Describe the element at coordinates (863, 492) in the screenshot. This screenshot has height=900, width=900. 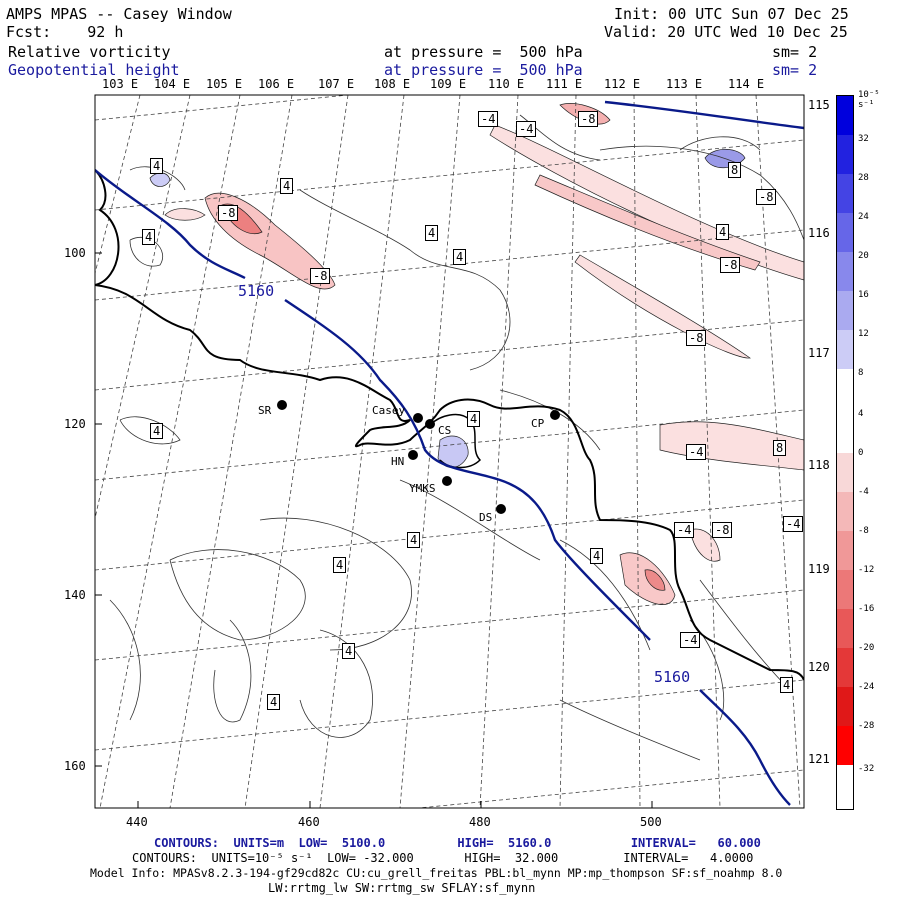
I see `colorbar-tick: -4` at that location.